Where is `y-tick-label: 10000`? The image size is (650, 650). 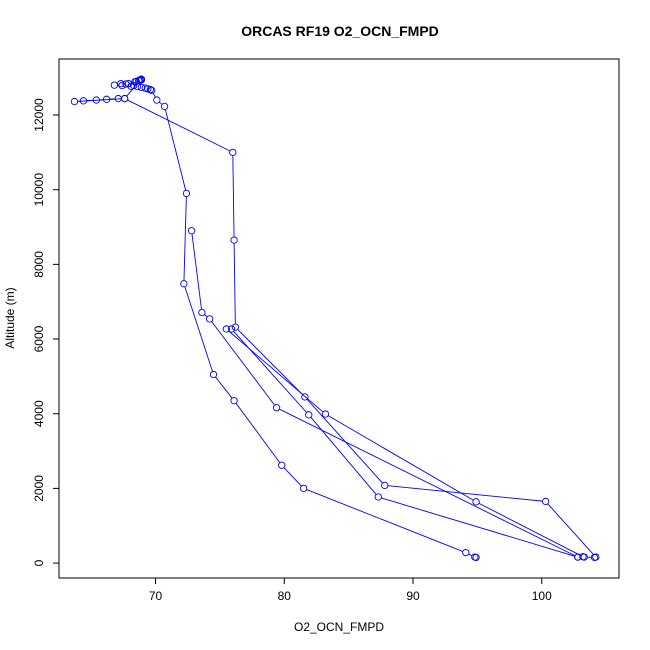 y-tick-label: 10000 is located at coordinates (39, 190).